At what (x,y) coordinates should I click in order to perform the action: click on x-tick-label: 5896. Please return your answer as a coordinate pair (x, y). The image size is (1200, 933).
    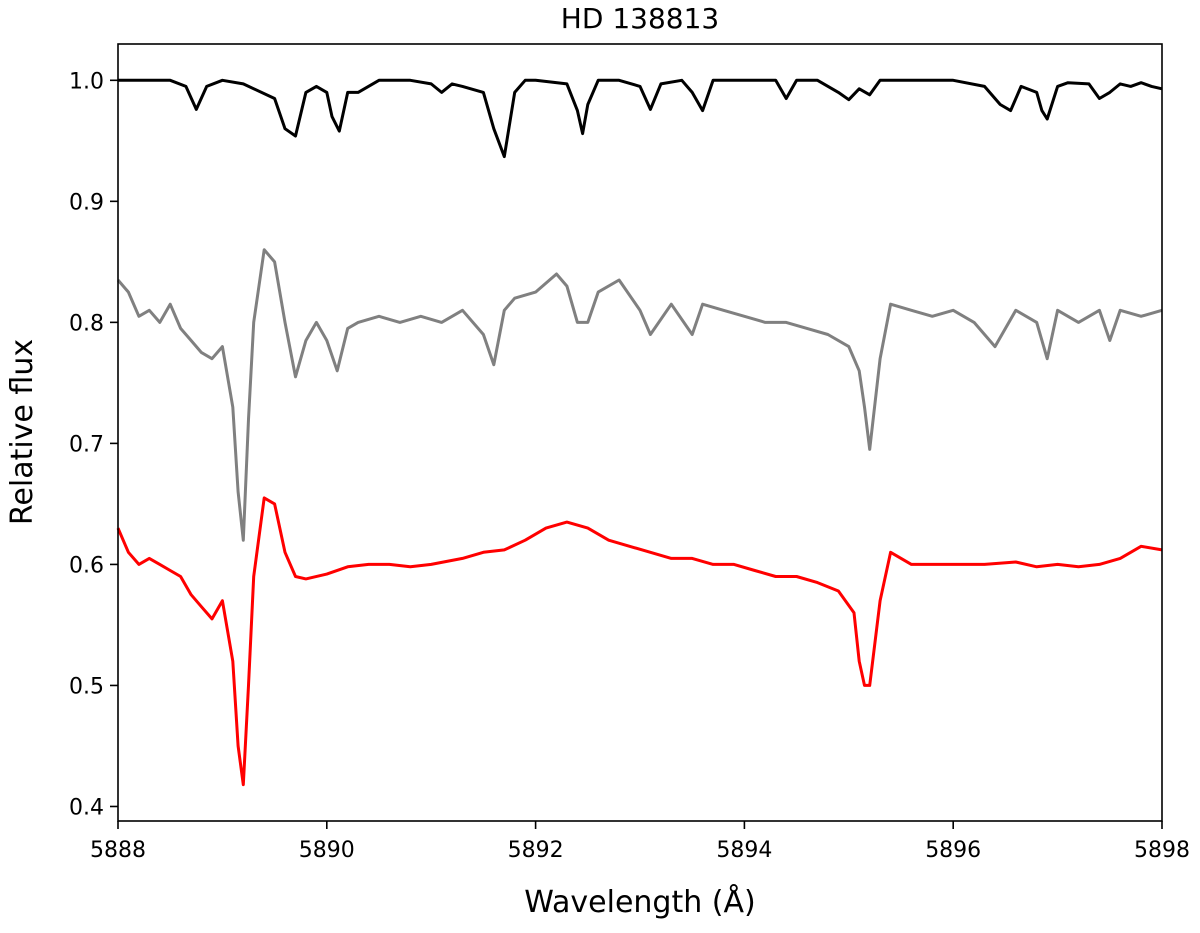
    Looking at the image, I should click on (953, 850).